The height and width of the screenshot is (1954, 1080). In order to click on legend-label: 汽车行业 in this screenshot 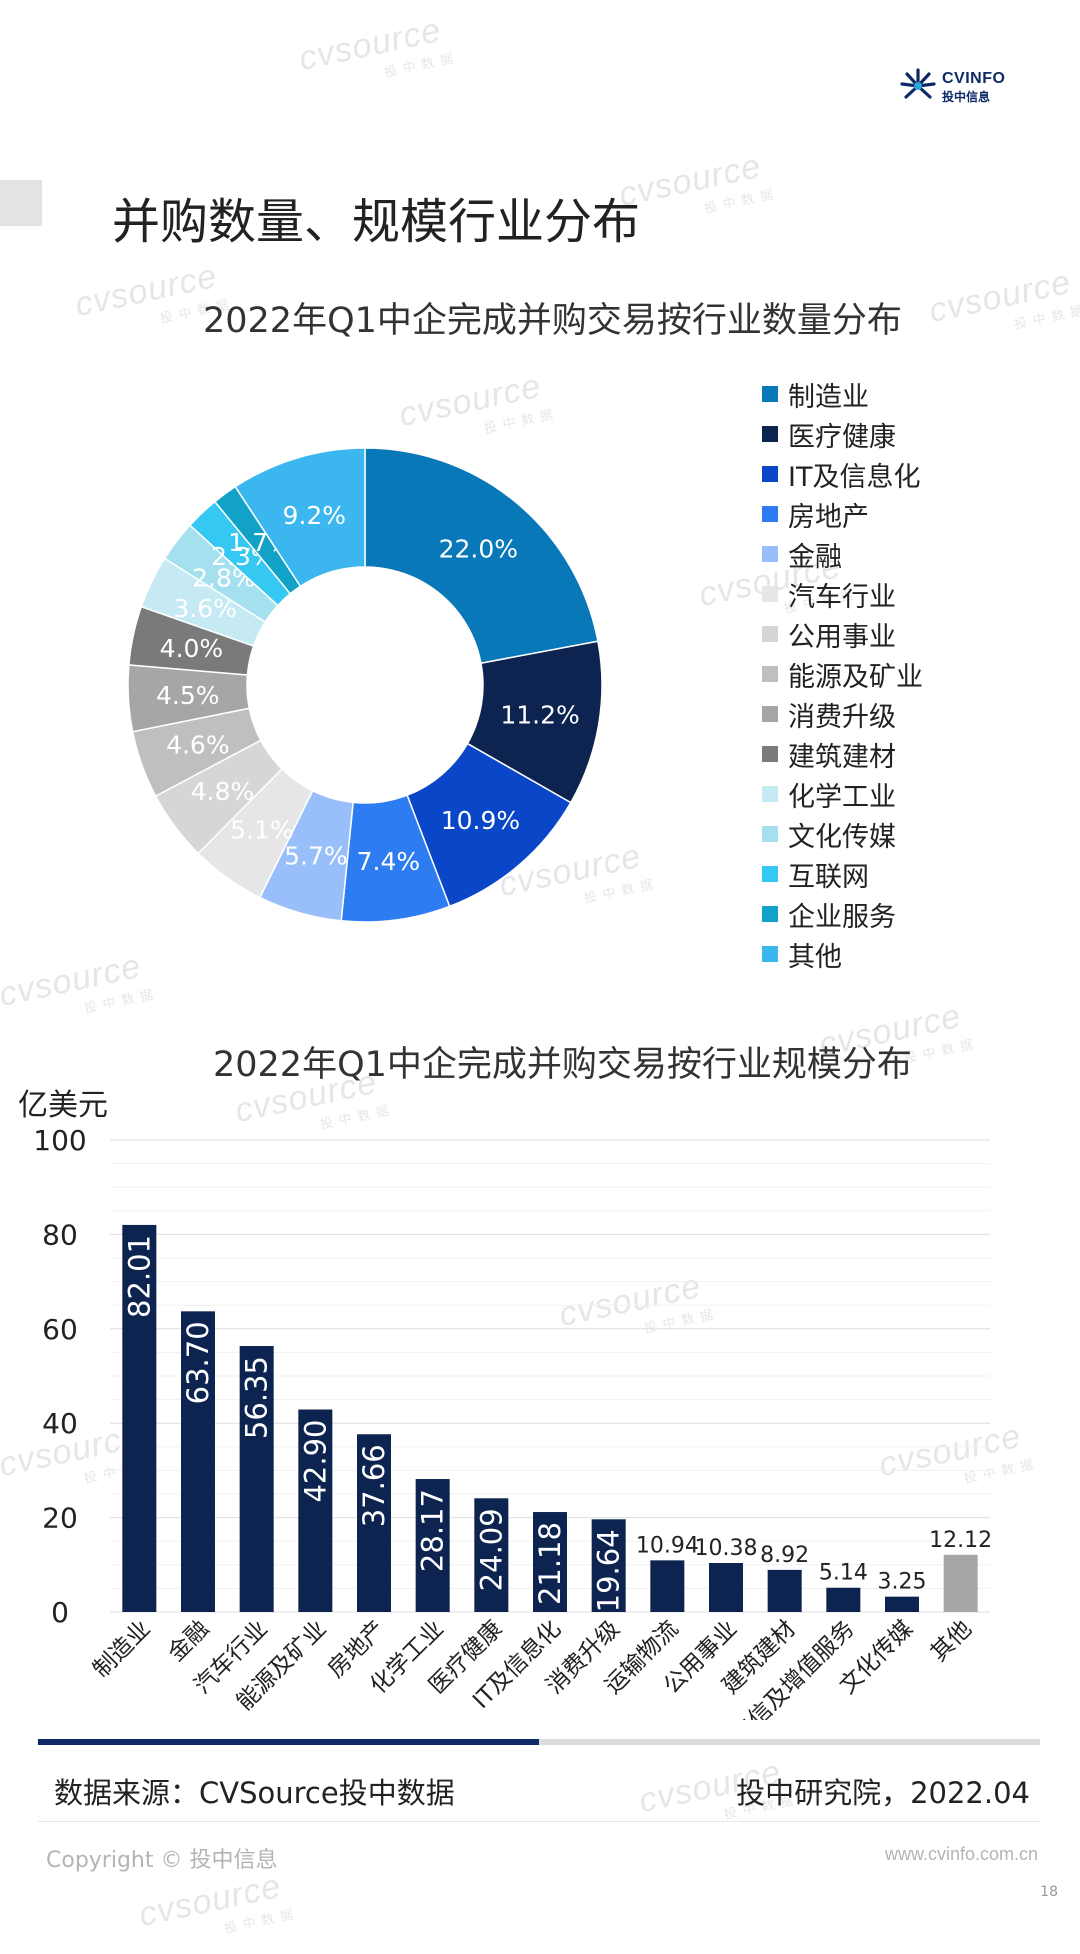, I will do `click(842, 597)`.